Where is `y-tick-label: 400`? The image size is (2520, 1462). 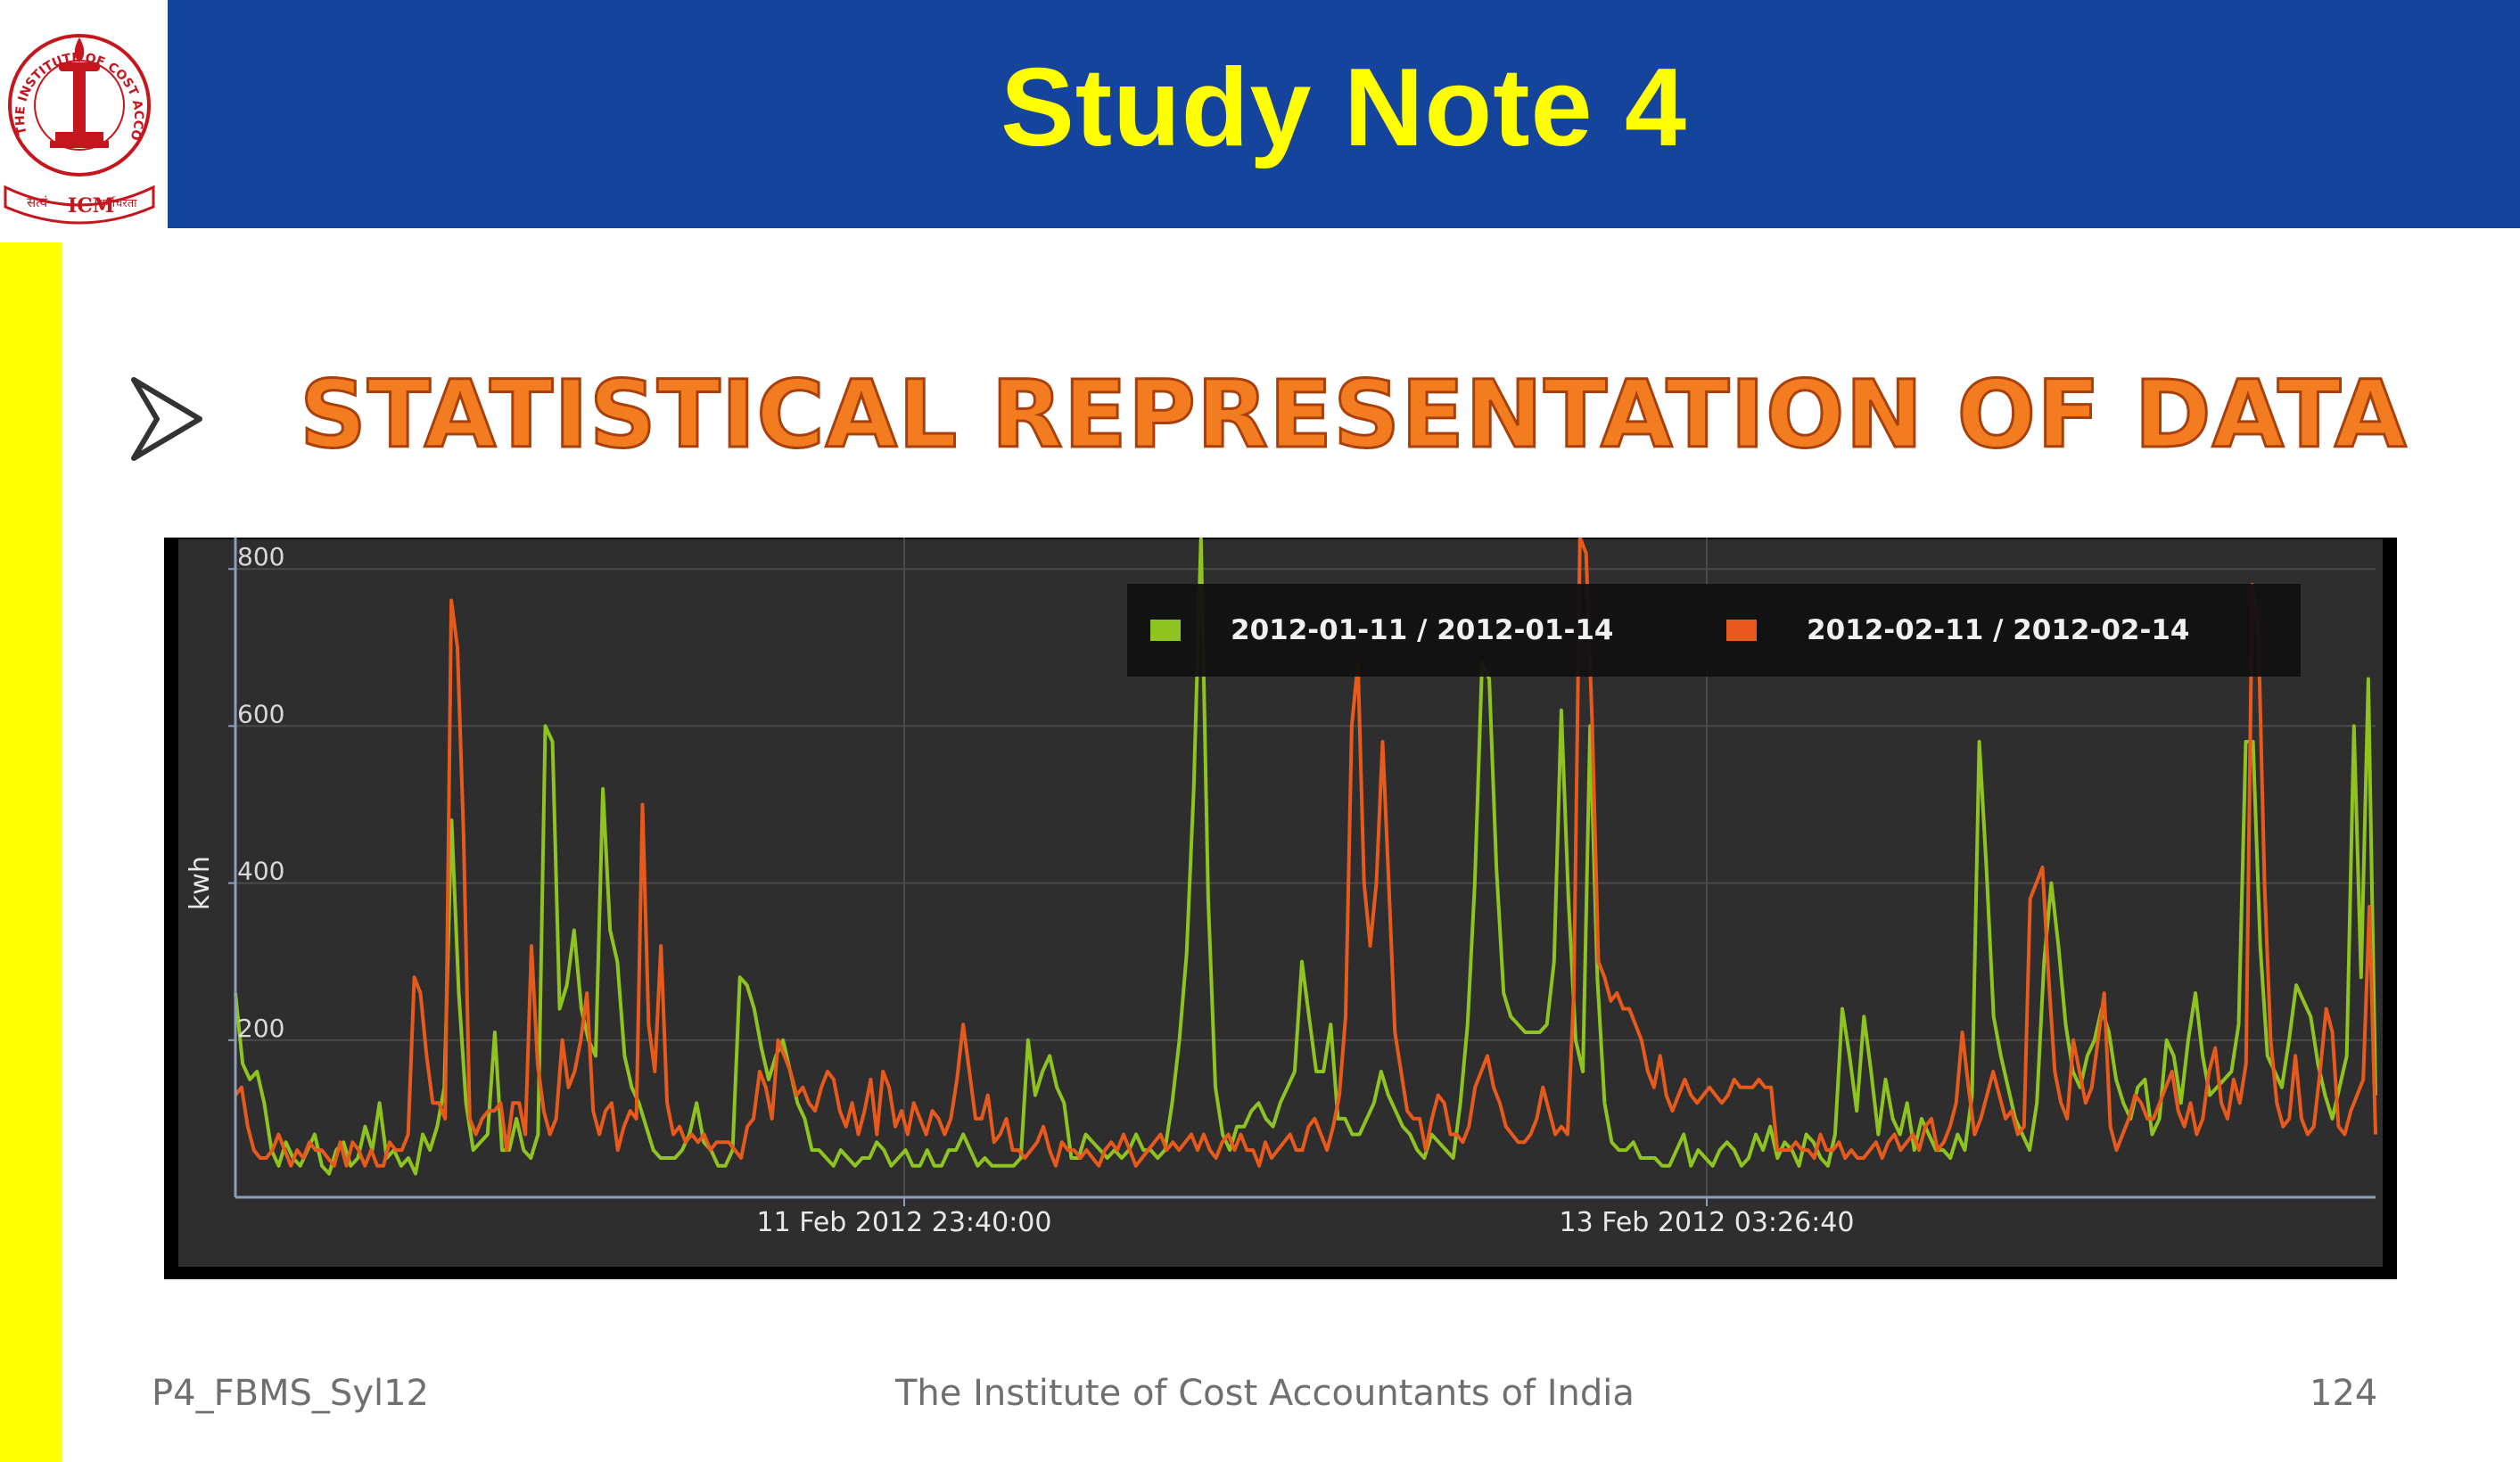 y-tick-label: 400 is located at coordinates (260, 871).